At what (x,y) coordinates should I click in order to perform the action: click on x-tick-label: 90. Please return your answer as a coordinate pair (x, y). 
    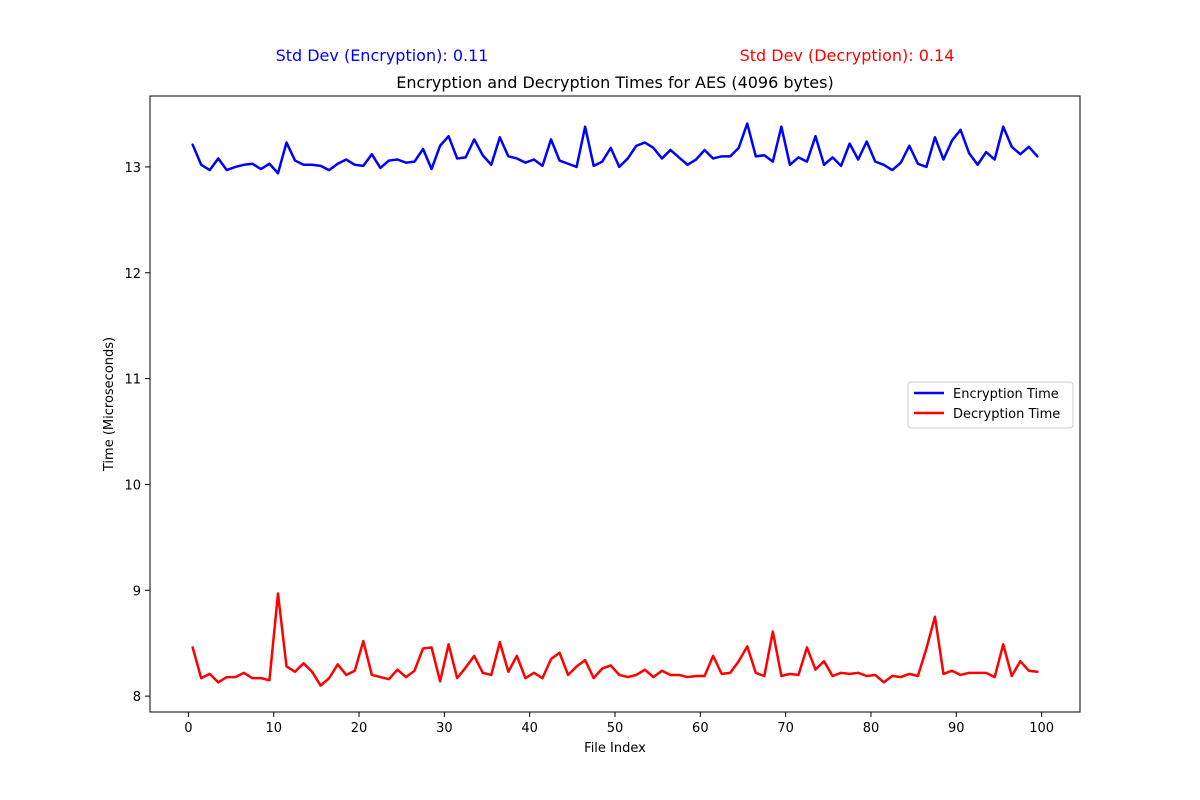
    Looking at the image, I should click on (956, 728).